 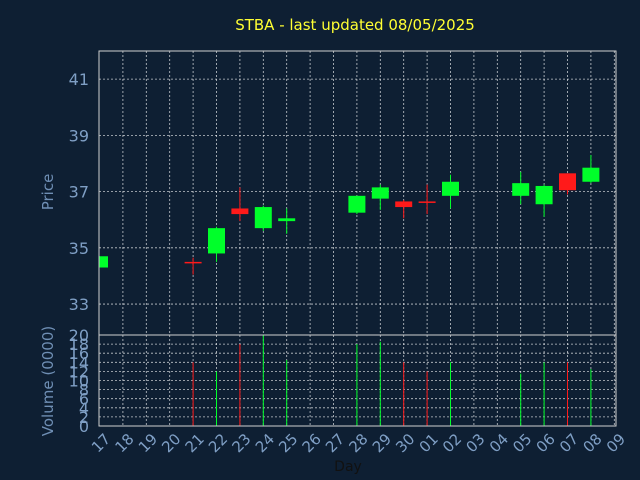 What do you see at coordinates (79, 371) in the screenshot?
I see `volume-tick-label: 12` at bounding box center [79, 371].